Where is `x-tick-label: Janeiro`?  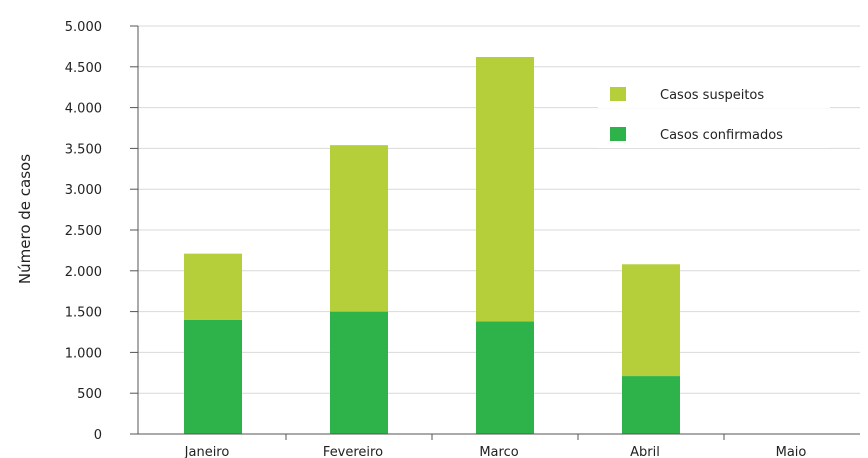 x-tick-label: Janeiro is located at coordinates (207, 451).